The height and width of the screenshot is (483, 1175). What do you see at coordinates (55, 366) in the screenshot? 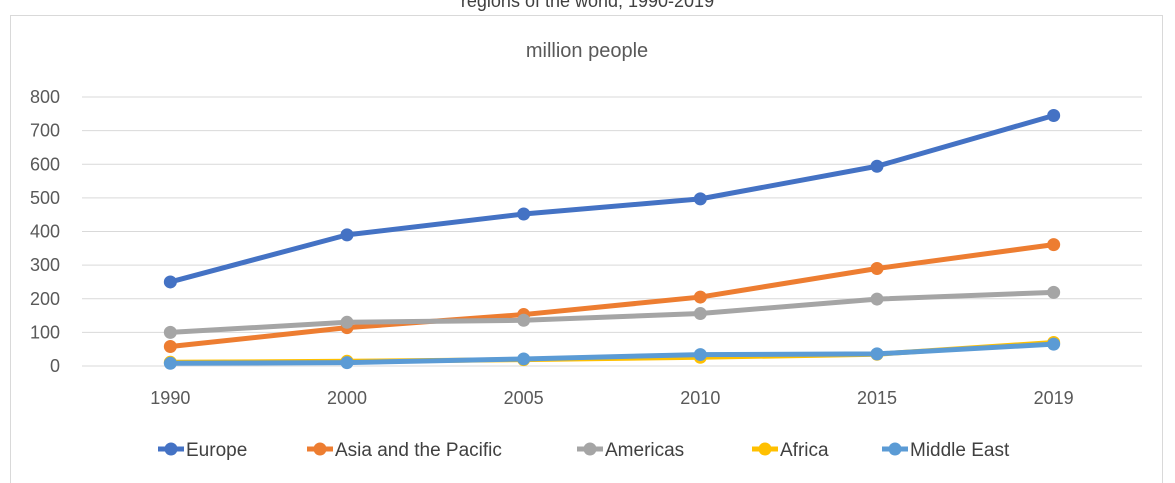
I see `y-tick-label: 0` at bounding box center [55, 366].